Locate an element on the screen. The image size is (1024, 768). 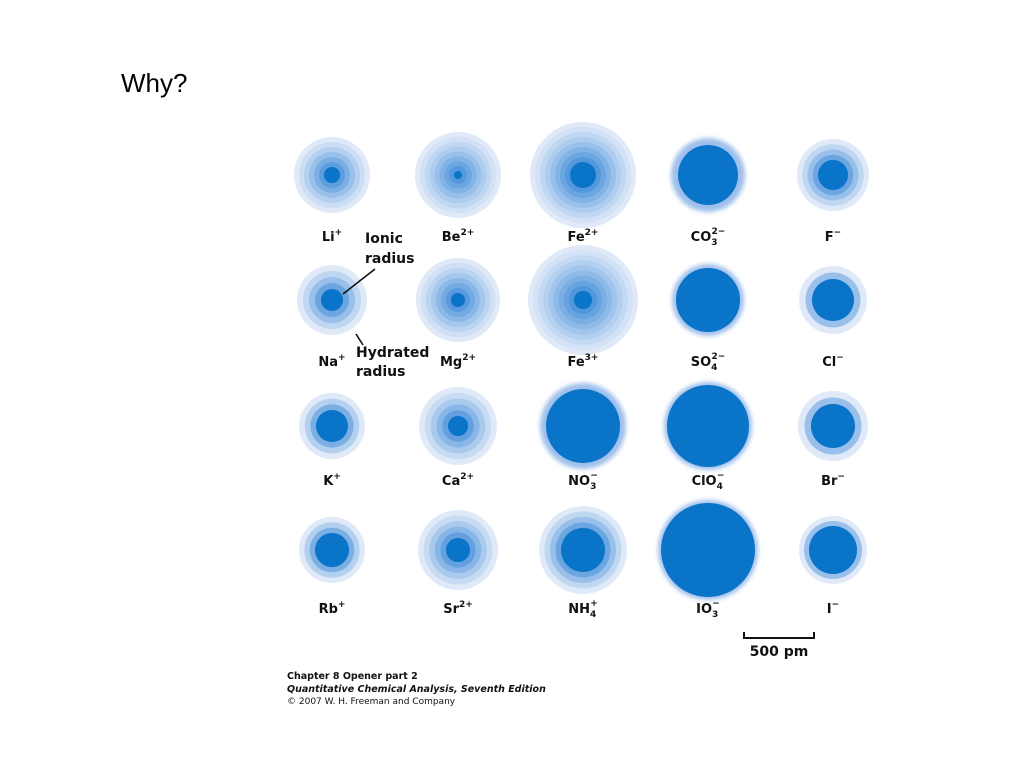
ion-label-sr-4-2: Sr2+ is located at coordinates (458, 608).